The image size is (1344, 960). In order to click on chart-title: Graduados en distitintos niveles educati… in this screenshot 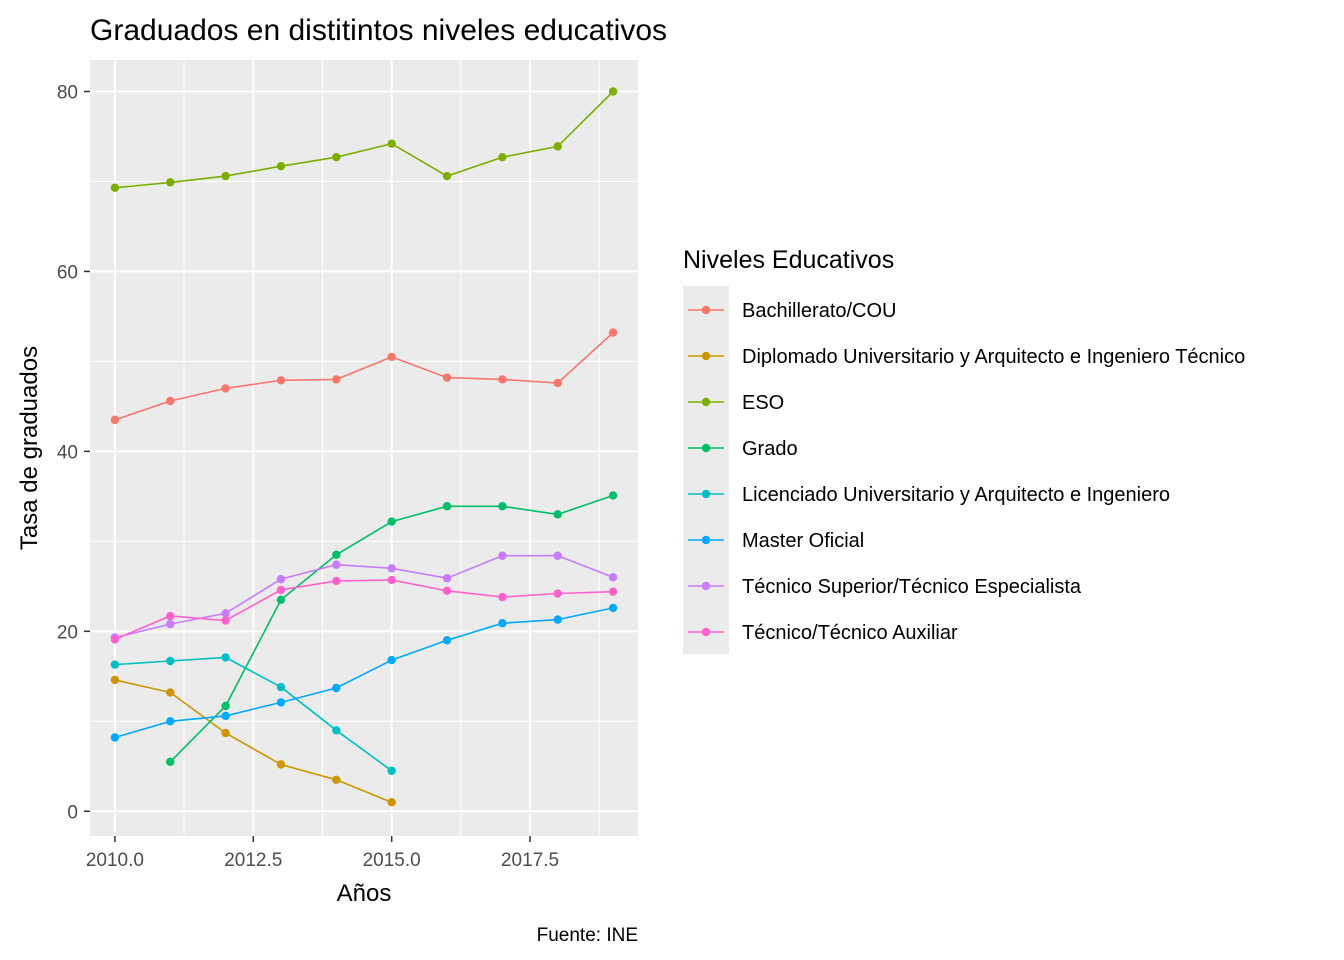, I will do `click(378, 30)`.